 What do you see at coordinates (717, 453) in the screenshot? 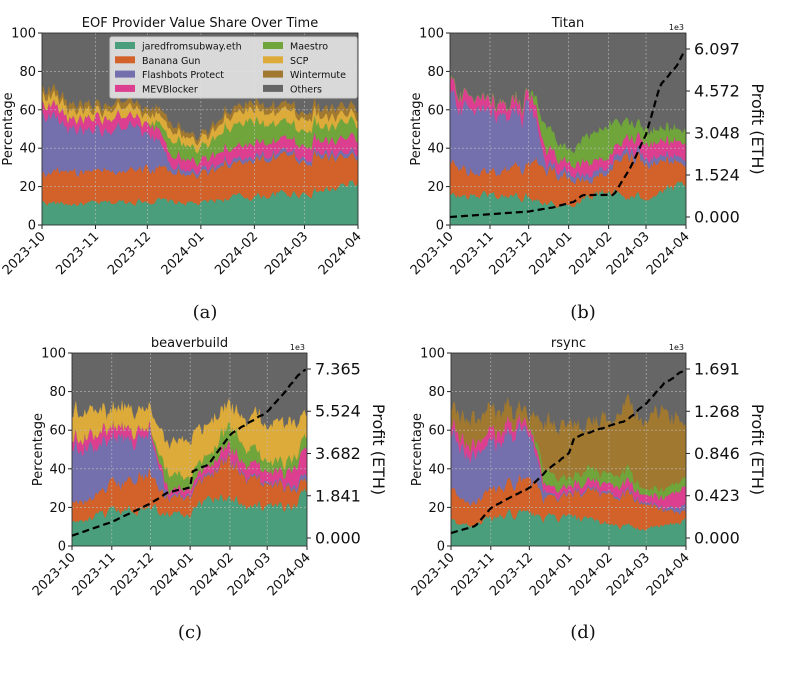
I see `y2-tick-label: 0.846` at bounding box center [717, 453].